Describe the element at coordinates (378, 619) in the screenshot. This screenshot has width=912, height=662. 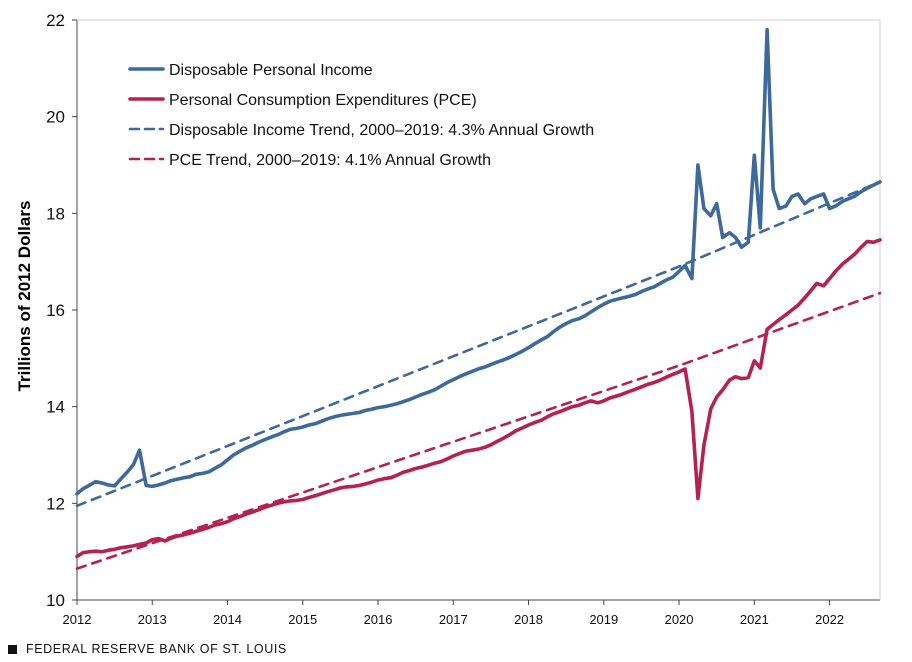
I see `x-tick-label: 2016` at that location.